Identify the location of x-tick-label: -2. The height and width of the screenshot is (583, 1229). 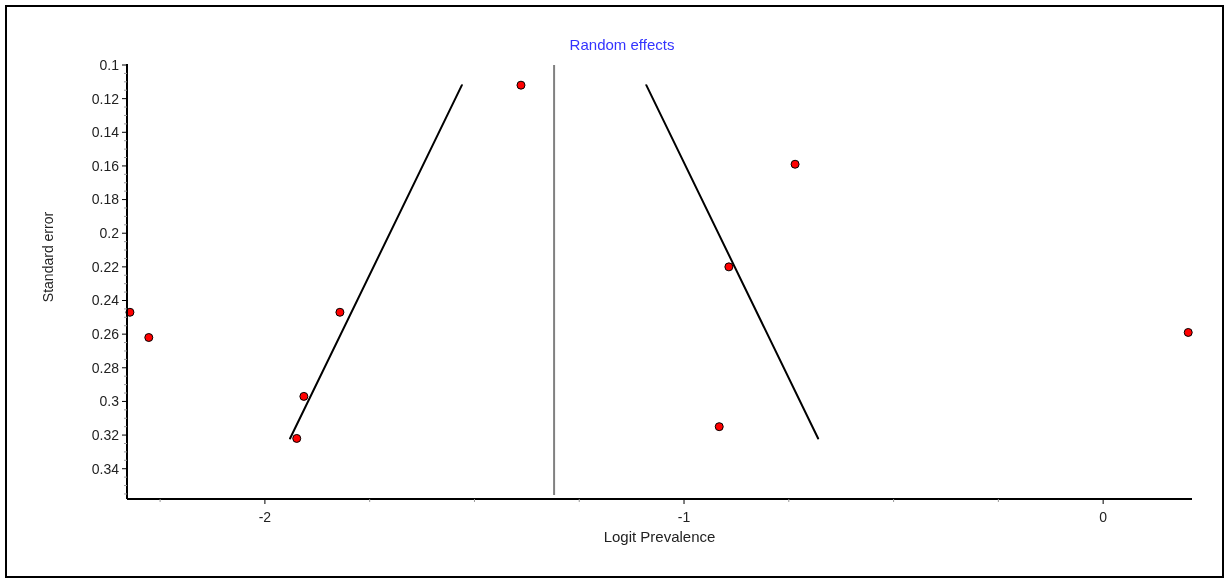
(265, 517).